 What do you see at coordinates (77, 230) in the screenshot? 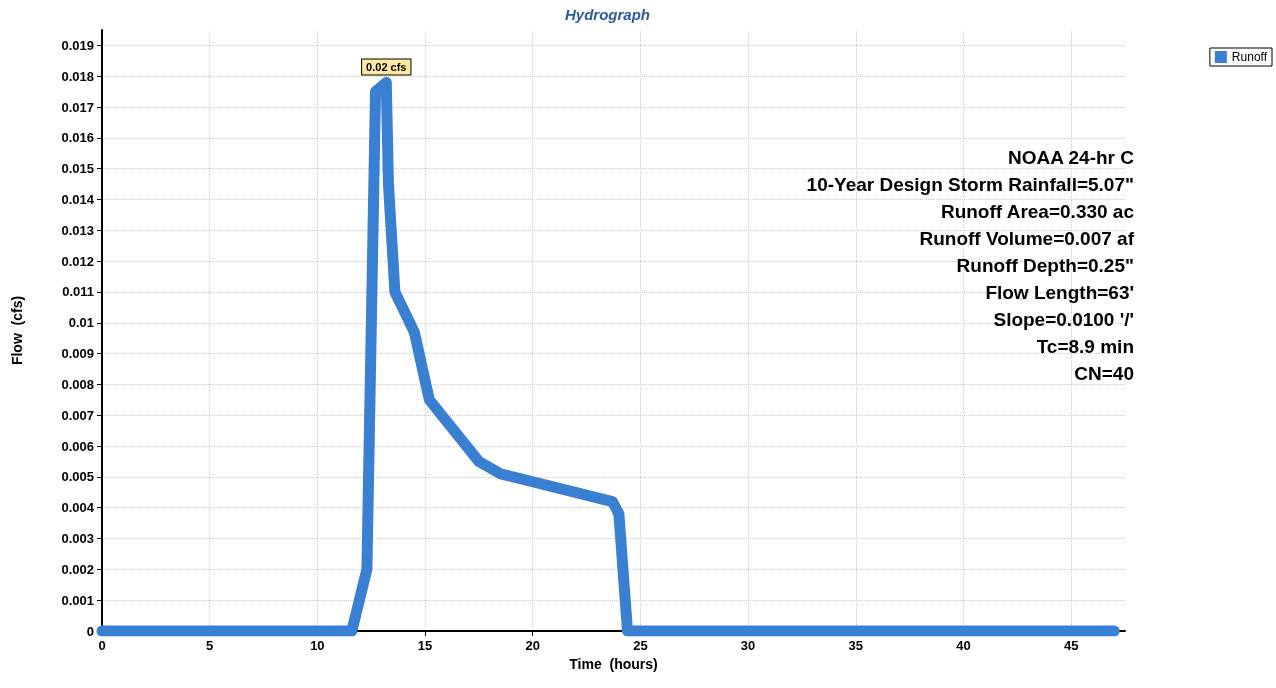
I see `y-tick-label: 0.013` at bounding box center [77, 230].